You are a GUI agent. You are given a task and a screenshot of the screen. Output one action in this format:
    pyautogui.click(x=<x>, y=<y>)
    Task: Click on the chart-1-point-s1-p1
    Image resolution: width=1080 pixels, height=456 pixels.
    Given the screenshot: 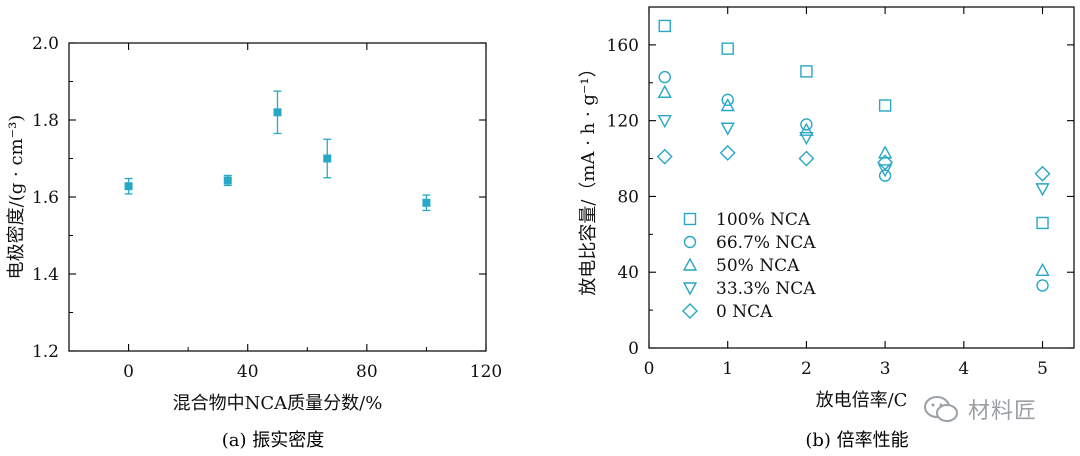 What is the action you would take?
    pyautogui.click(x=727, y=100)
    